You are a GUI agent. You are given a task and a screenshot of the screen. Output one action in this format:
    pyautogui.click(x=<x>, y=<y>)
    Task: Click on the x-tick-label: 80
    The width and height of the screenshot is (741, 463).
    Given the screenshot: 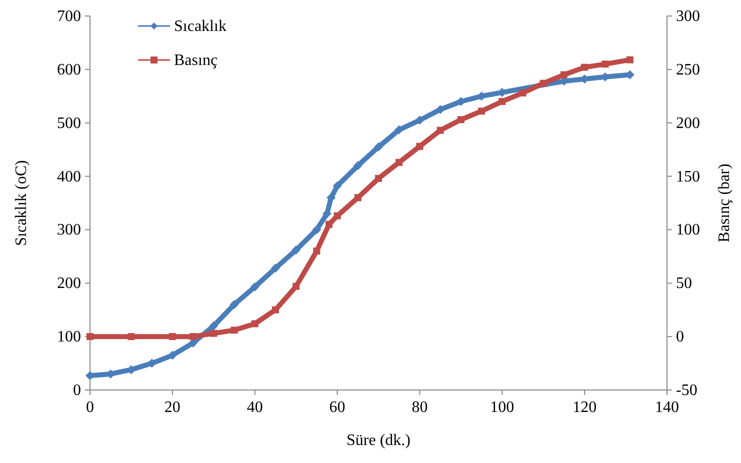 What is the action you would take?
    pyautogui.click(x=420, y=407)
    